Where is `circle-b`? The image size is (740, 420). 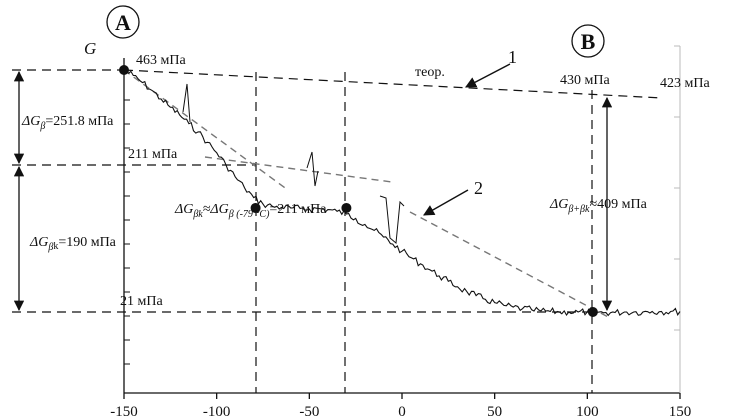
circle-b is located at coordinates (588, 41).